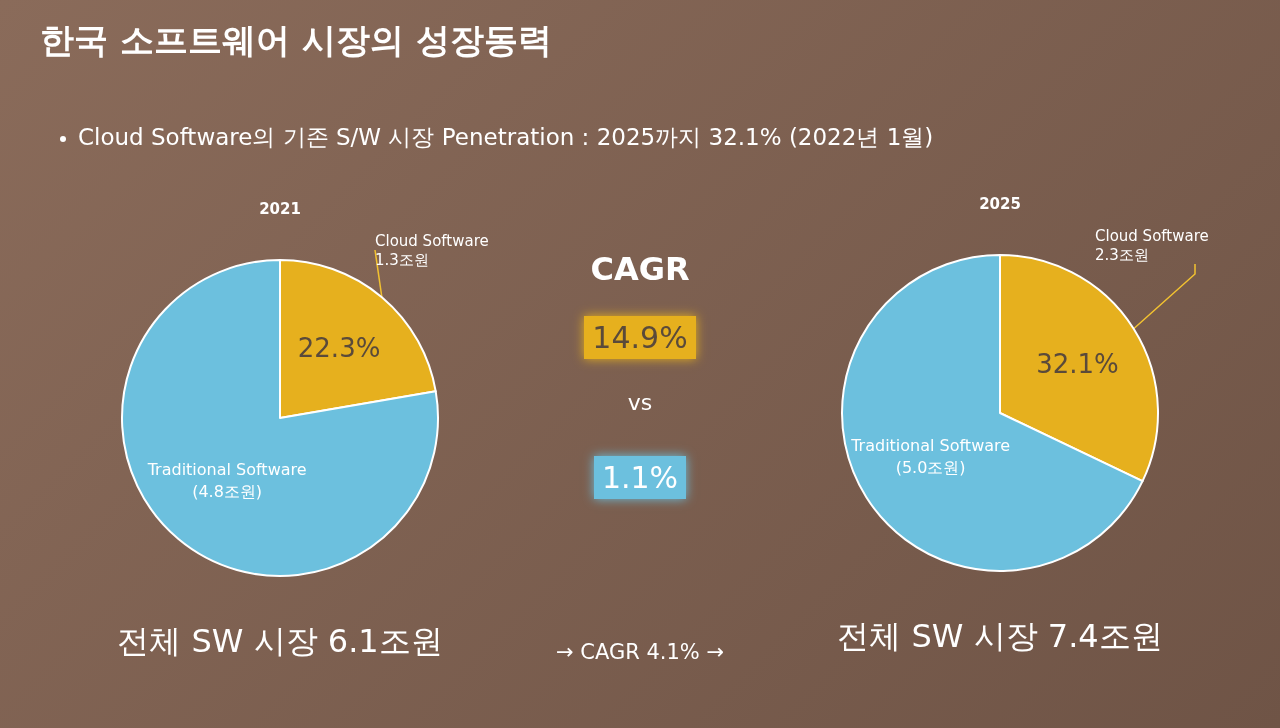 This screenshot has width=1280, height=728. Describe the element at coordinates (930, 457) in the screenshot. I see `slice-label: Traditional Software (5.0조원)` at that location.